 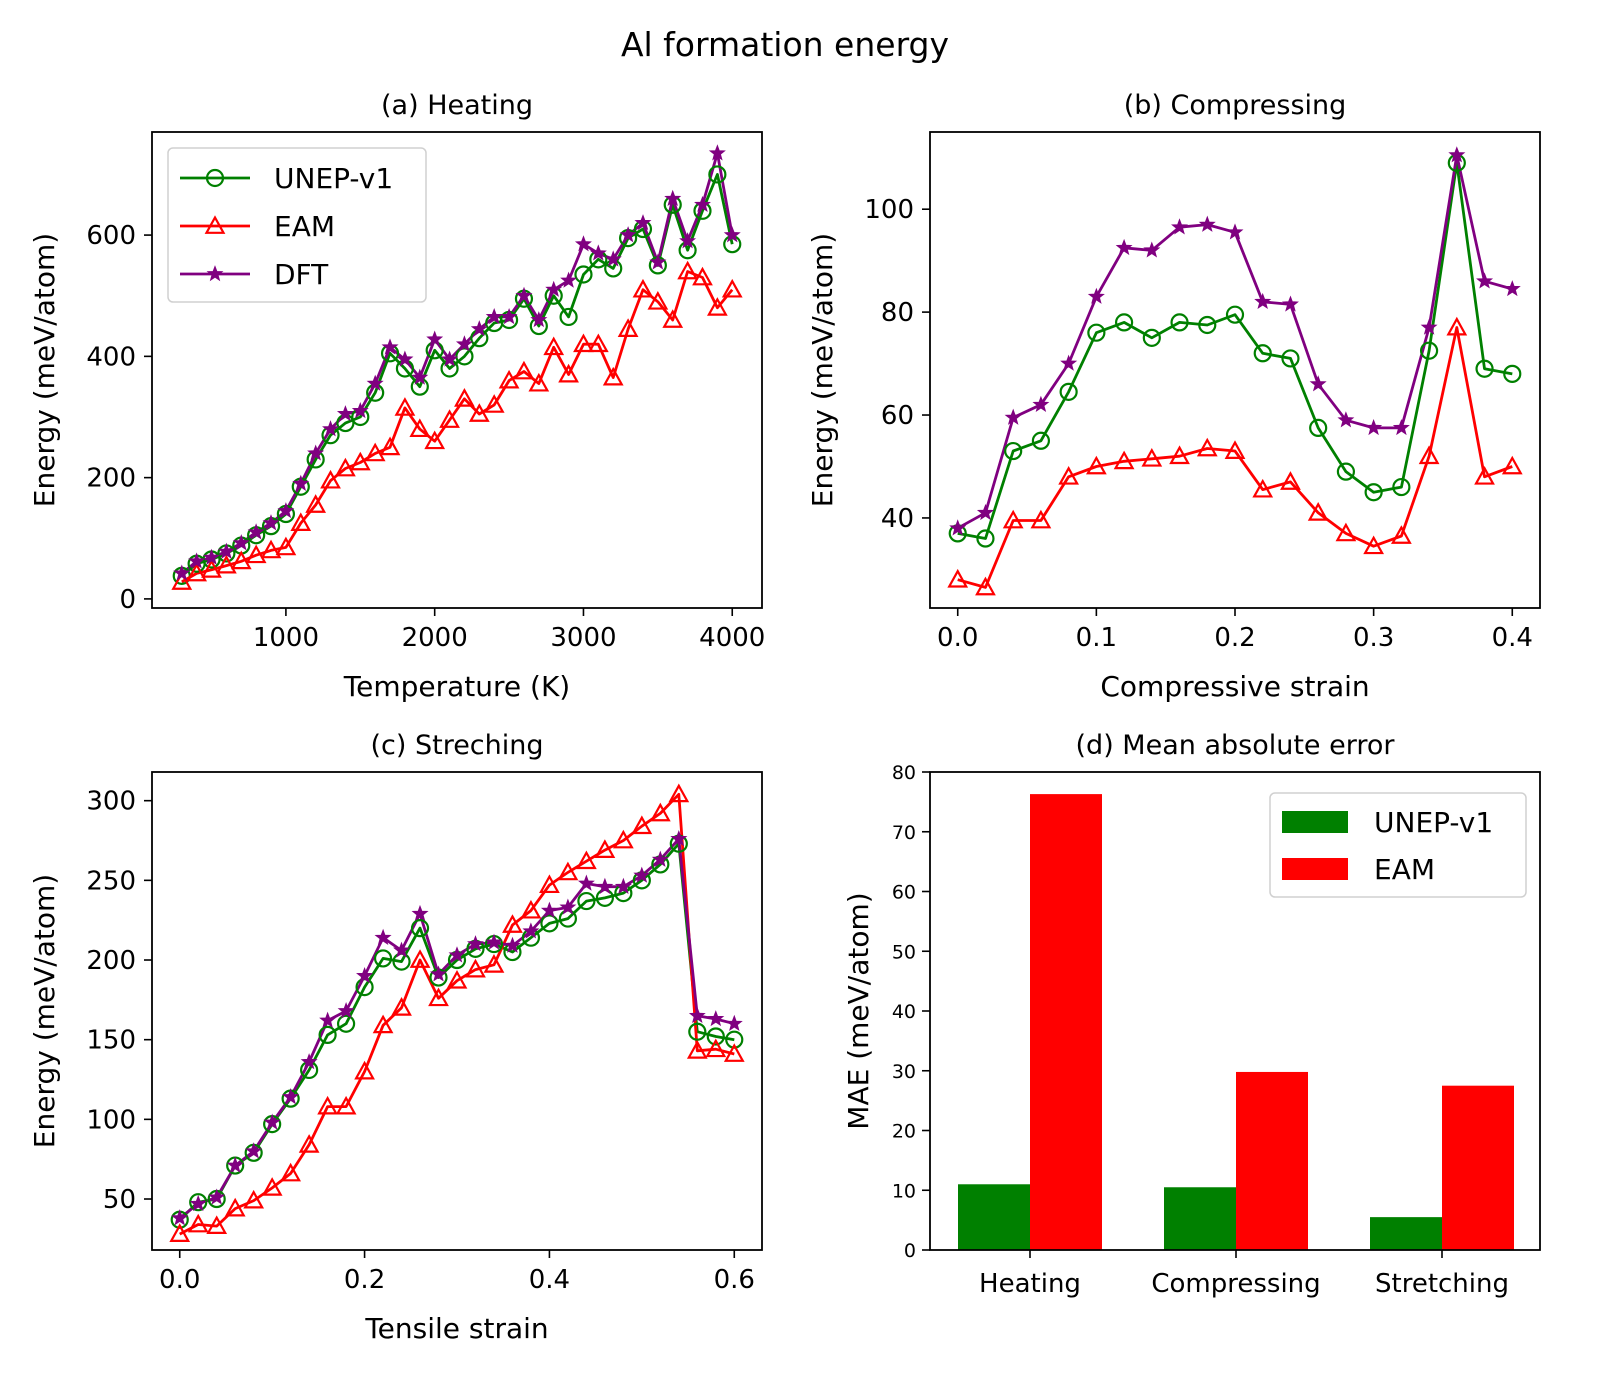 What do you see at coordinates (897, 416) in the screenshot?
I see `y-tick-label: 60` at bounding box center [897, 416].